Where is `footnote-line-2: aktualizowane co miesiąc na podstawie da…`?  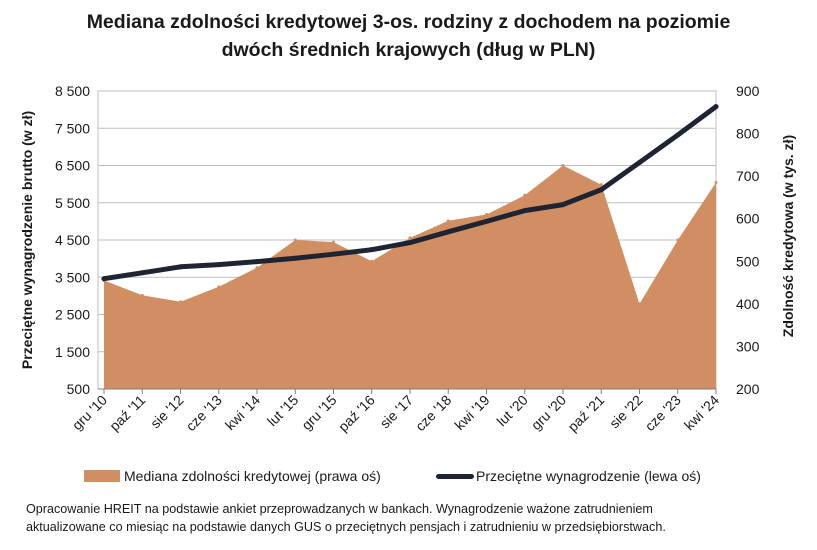
footnote-line-2: aktualizowane co miesiąc na podstawie da… is located at coordinates (346, 527).